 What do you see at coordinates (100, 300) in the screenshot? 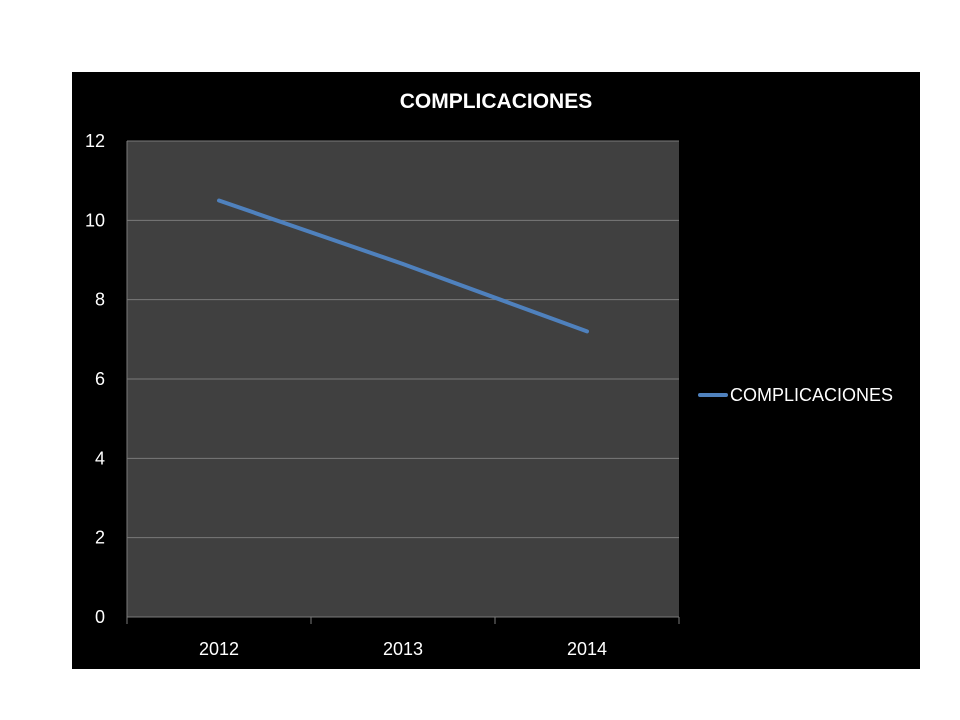
I see `y-tick-label: 8` at bounding box center [100, 300].